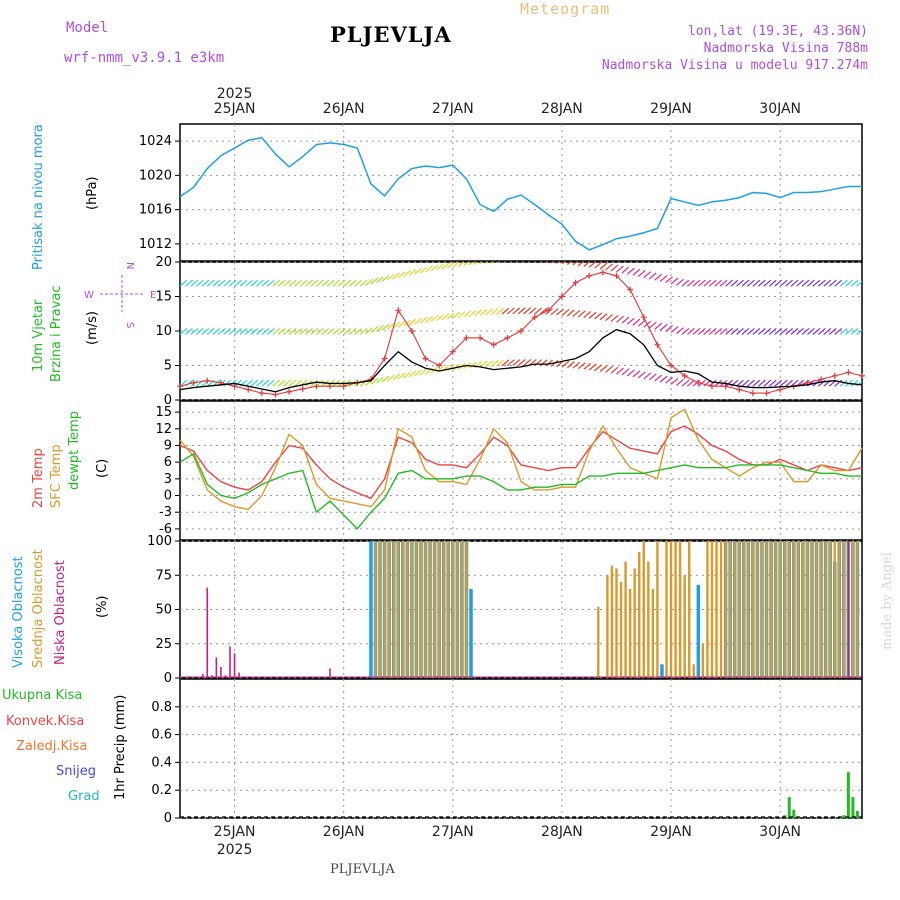  Describe the element at coordinates (453, 109) in the screenshot. I see `day-label-top: 27JAN` at that location.